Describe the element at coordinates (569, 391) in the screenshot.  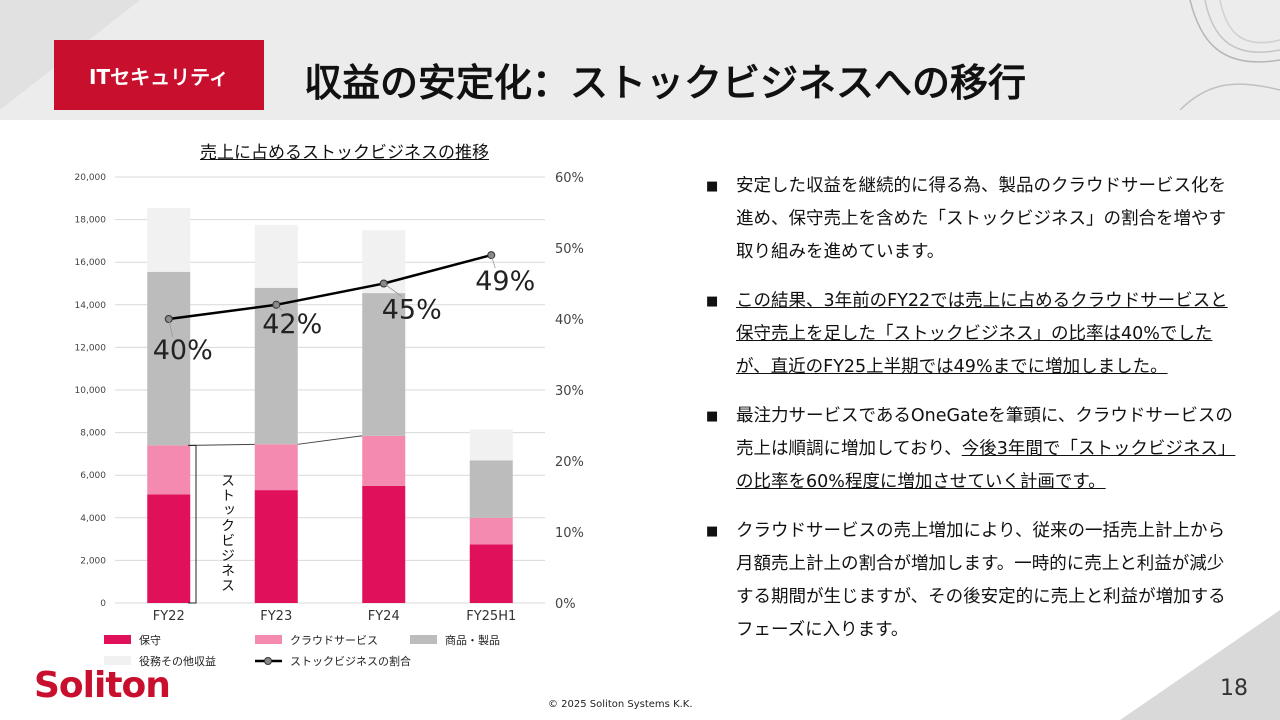
I see `y2-tick-label: 30%` at that location.